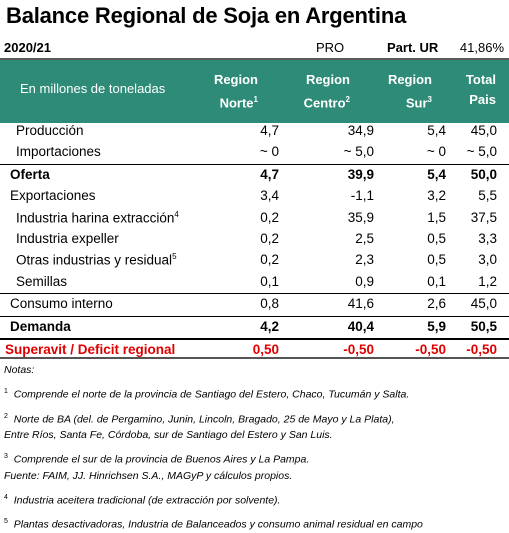 The image size is (509, 533). I want to click on cell-norte: 0,8, so click(269, 304).